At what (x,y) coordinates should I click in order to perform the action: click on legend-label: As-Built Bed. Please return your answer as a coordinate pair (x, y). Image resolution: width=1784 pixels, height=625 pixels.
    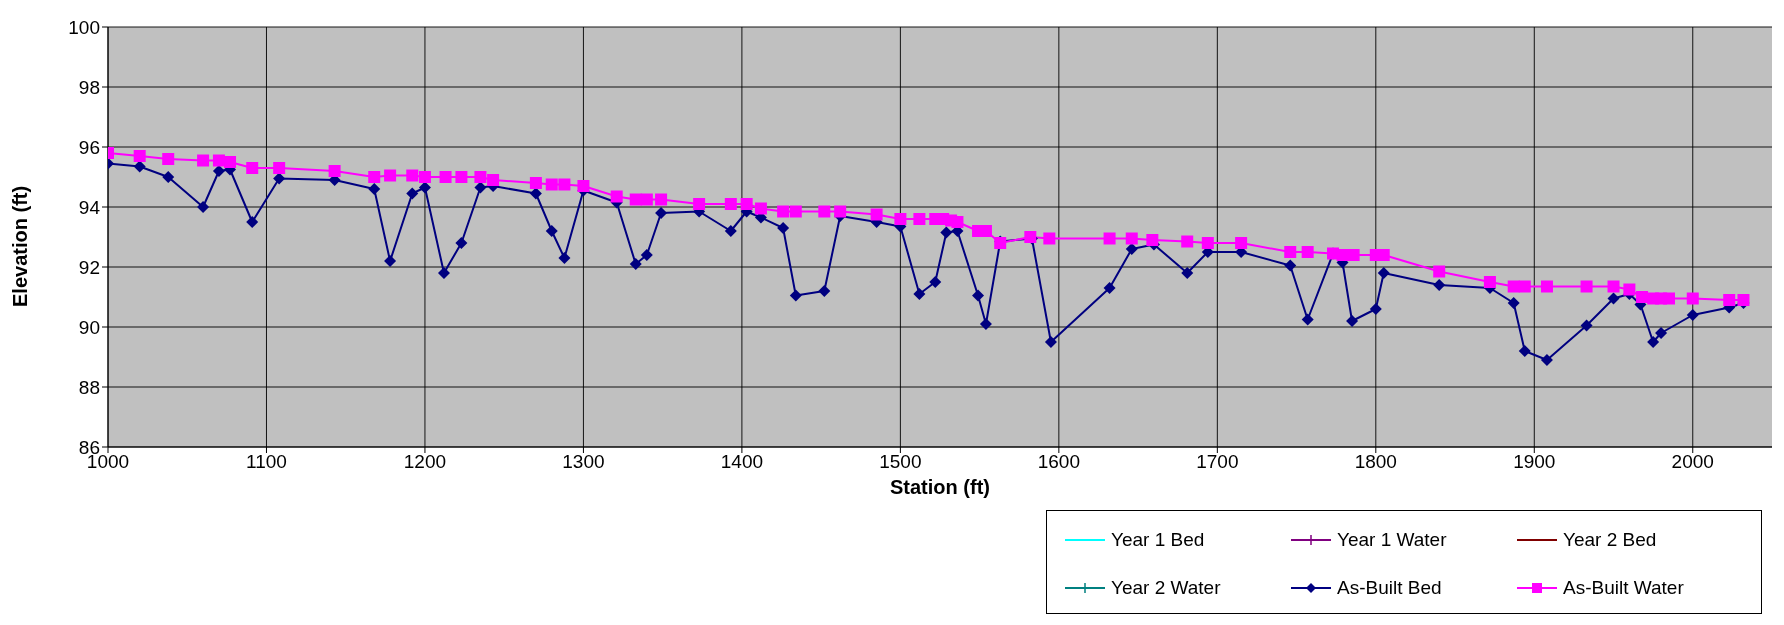
    Looking at the image, I should click on (1389, 588).